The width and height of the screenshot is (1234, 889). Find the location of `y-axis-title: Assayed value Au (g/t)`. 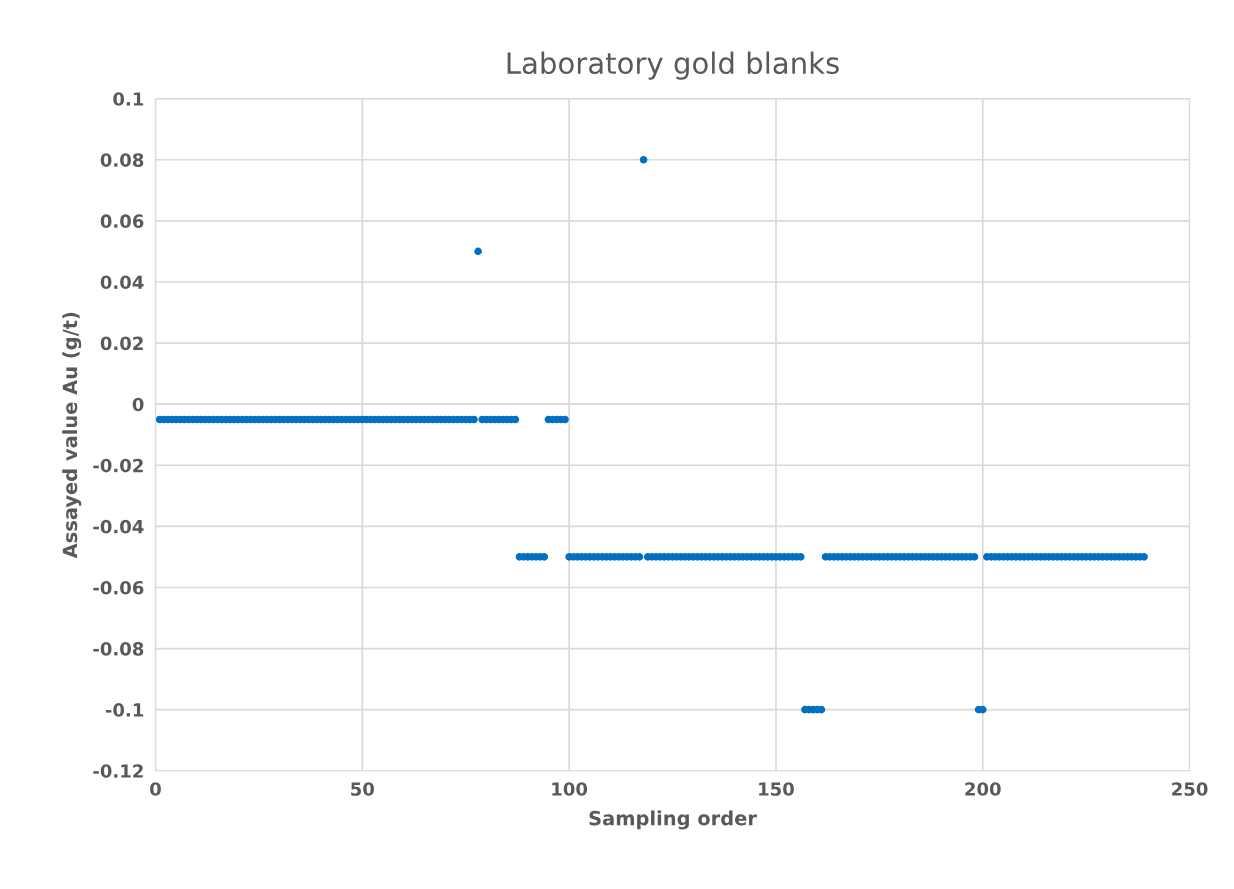

y-axis-title: Assayed value Au (g/t) is located at coordinates (72, 435).